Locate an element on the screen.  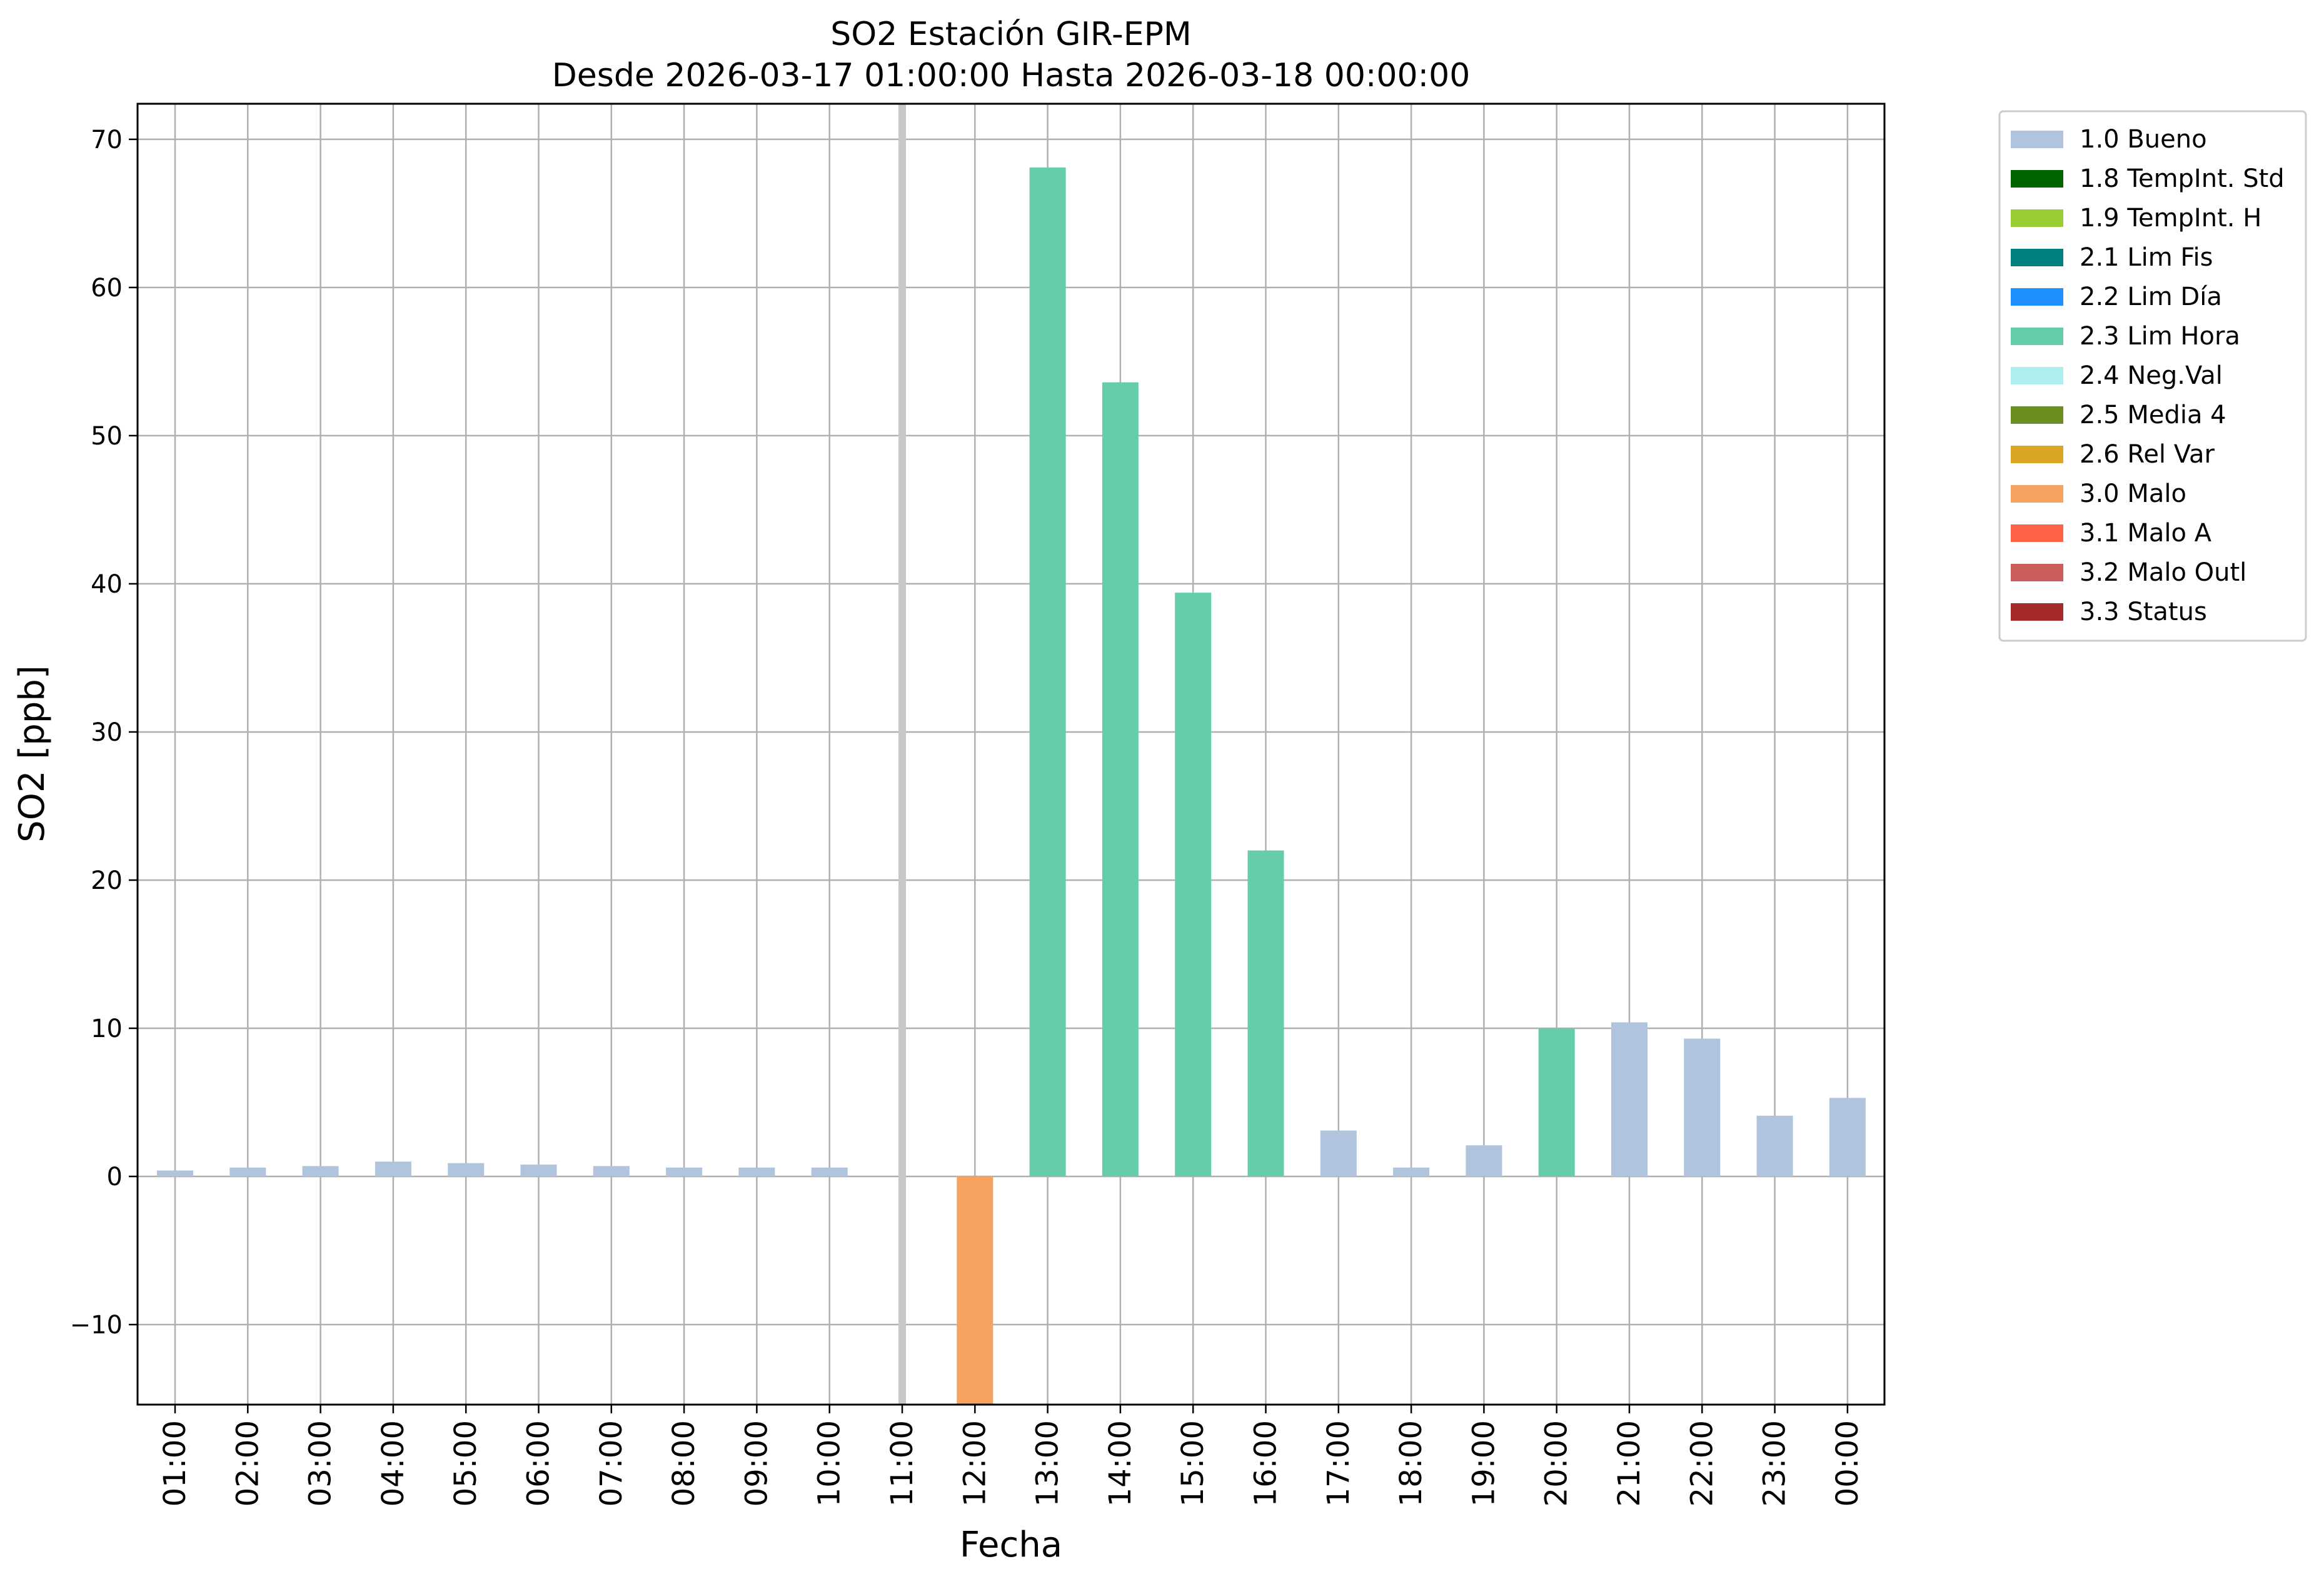
legend-label-10: 3.1 Malo A is located at coordinates (2146, 533).